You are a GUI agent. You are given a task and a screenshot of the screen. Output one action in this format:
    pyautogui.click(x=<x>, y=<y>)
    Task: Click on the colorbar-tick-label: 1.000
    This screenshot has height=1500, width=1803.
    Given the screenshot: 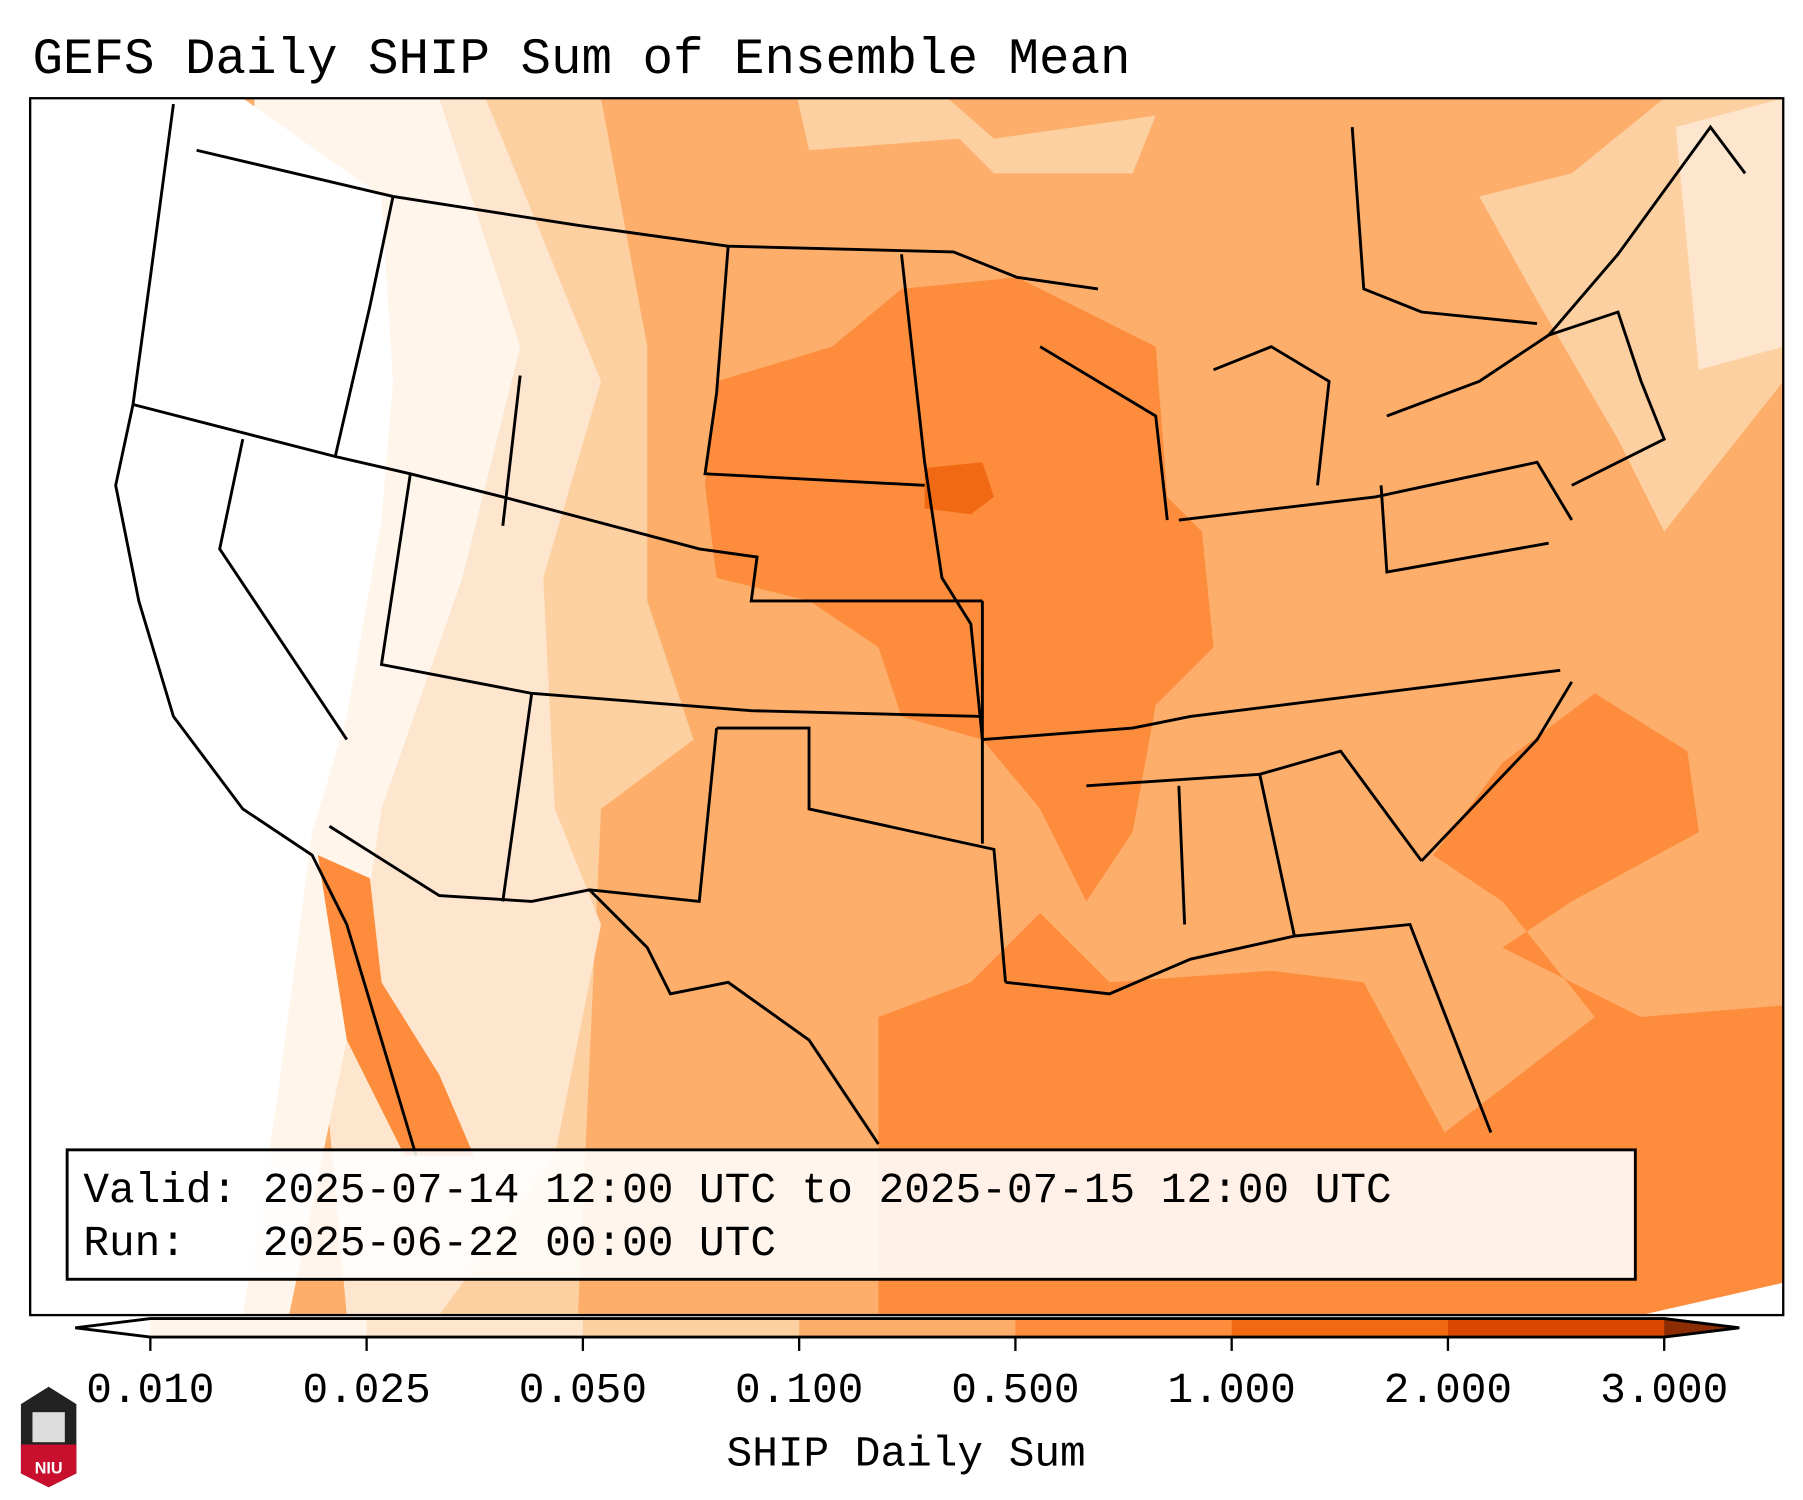 What is the action you would take?
    pyautogui.click(x=1232, y=1390)
    